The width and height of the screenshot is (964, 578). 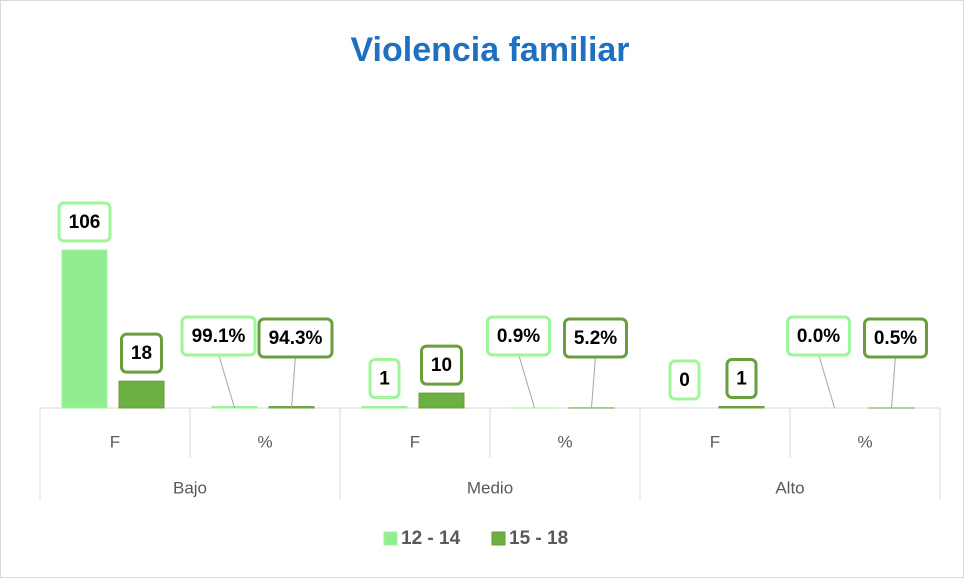 I want to click on group-label: Alto, so click(x=789, y=487).